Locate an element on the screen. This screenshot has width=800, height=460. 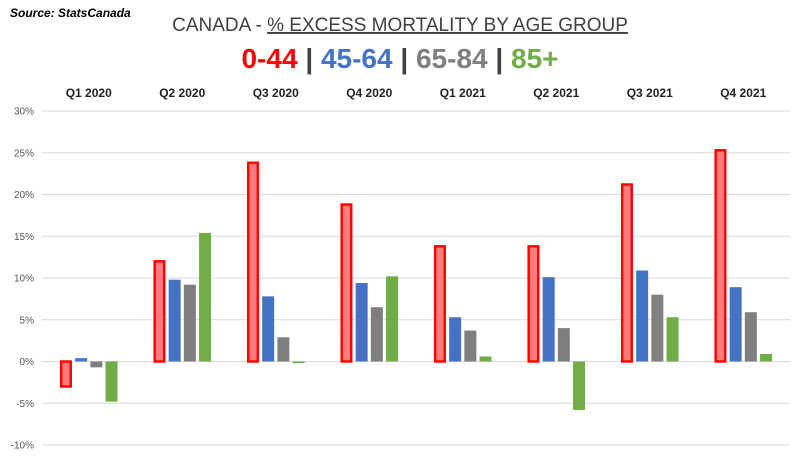
legend: 0-44 | 45-64 | 65-84 | 85+ is located at coordinates (399, 58).